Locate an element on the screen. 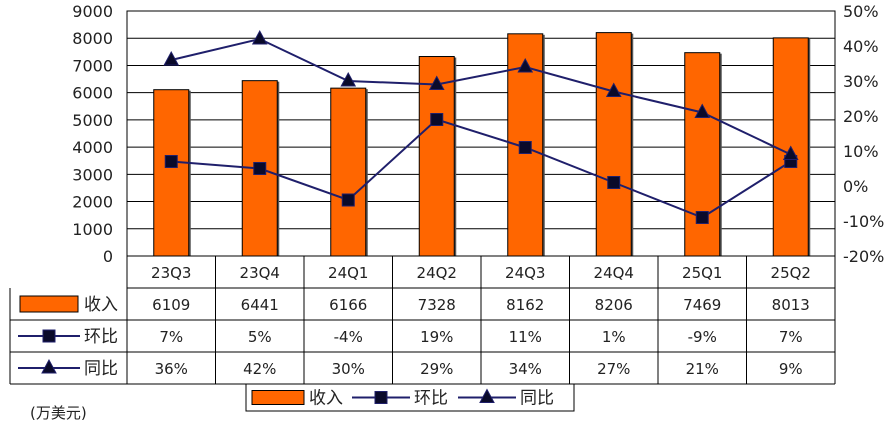 Image resolution: width=892 pixels, height=432 pixels. y-right-tick-label: 40% is located at coordinates (861, 46).